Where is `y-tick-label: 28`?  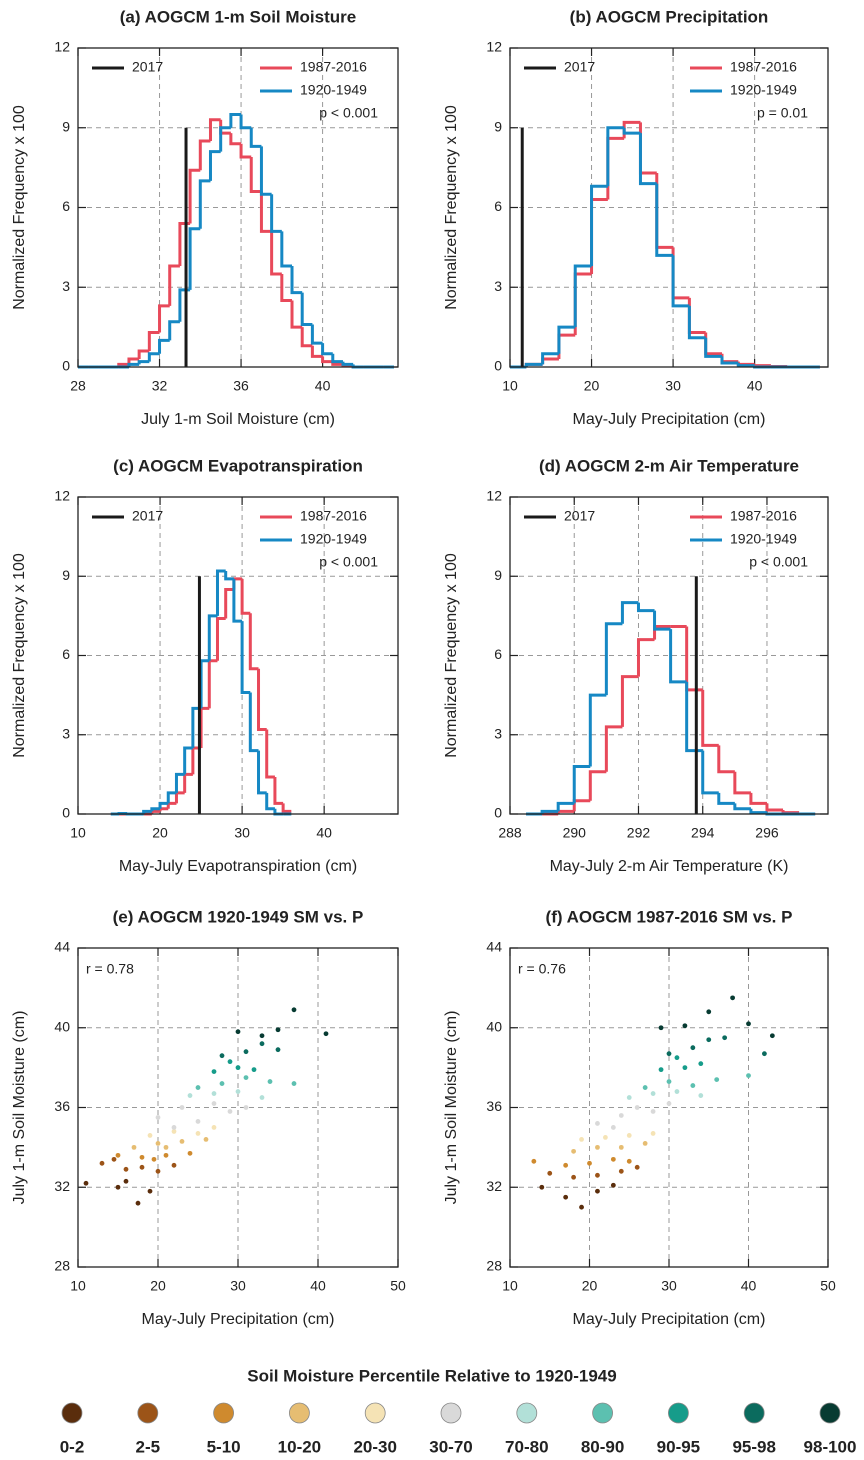
y-tick-label: 28 is located at coordinates (62, 1266).